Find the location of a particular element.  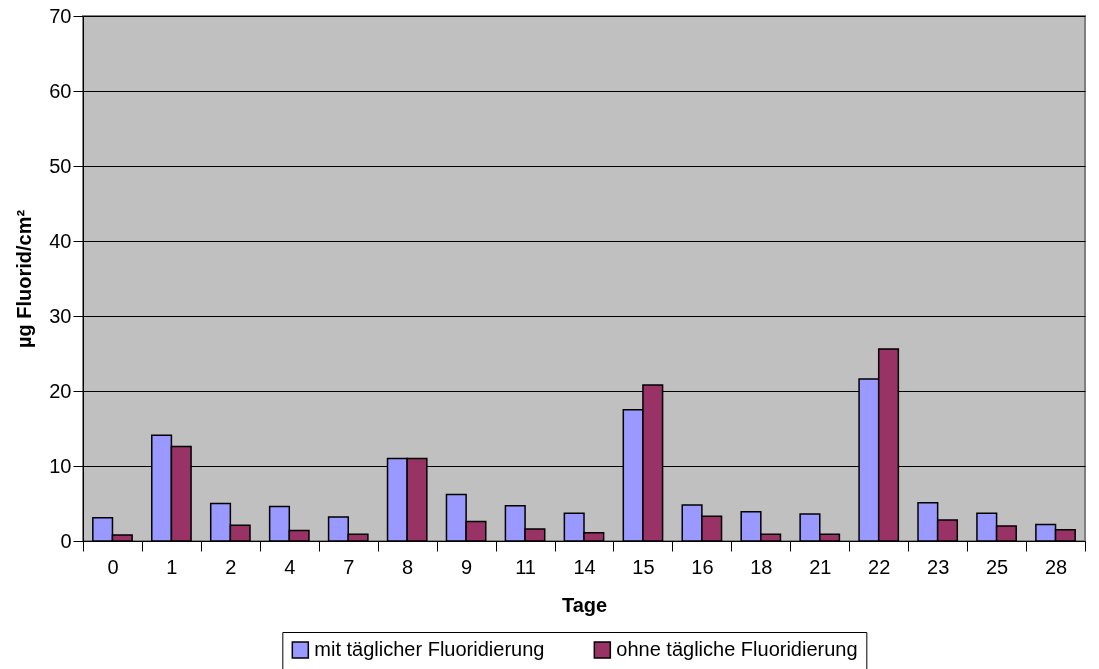

y-tick-label: 30 is located at coordinates (60, 315).